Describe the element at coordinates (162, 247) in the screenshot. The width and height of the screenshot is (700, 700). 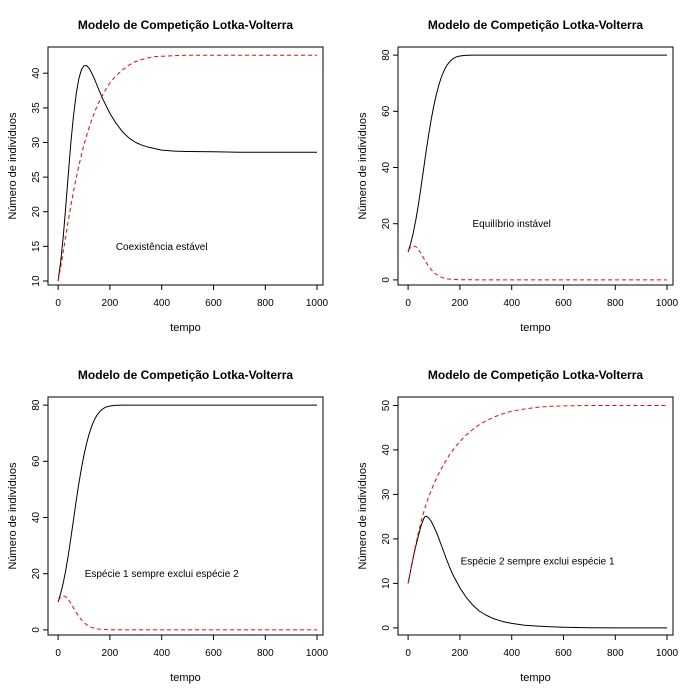
I see `annotation-text: Coexistência estável` at that location.